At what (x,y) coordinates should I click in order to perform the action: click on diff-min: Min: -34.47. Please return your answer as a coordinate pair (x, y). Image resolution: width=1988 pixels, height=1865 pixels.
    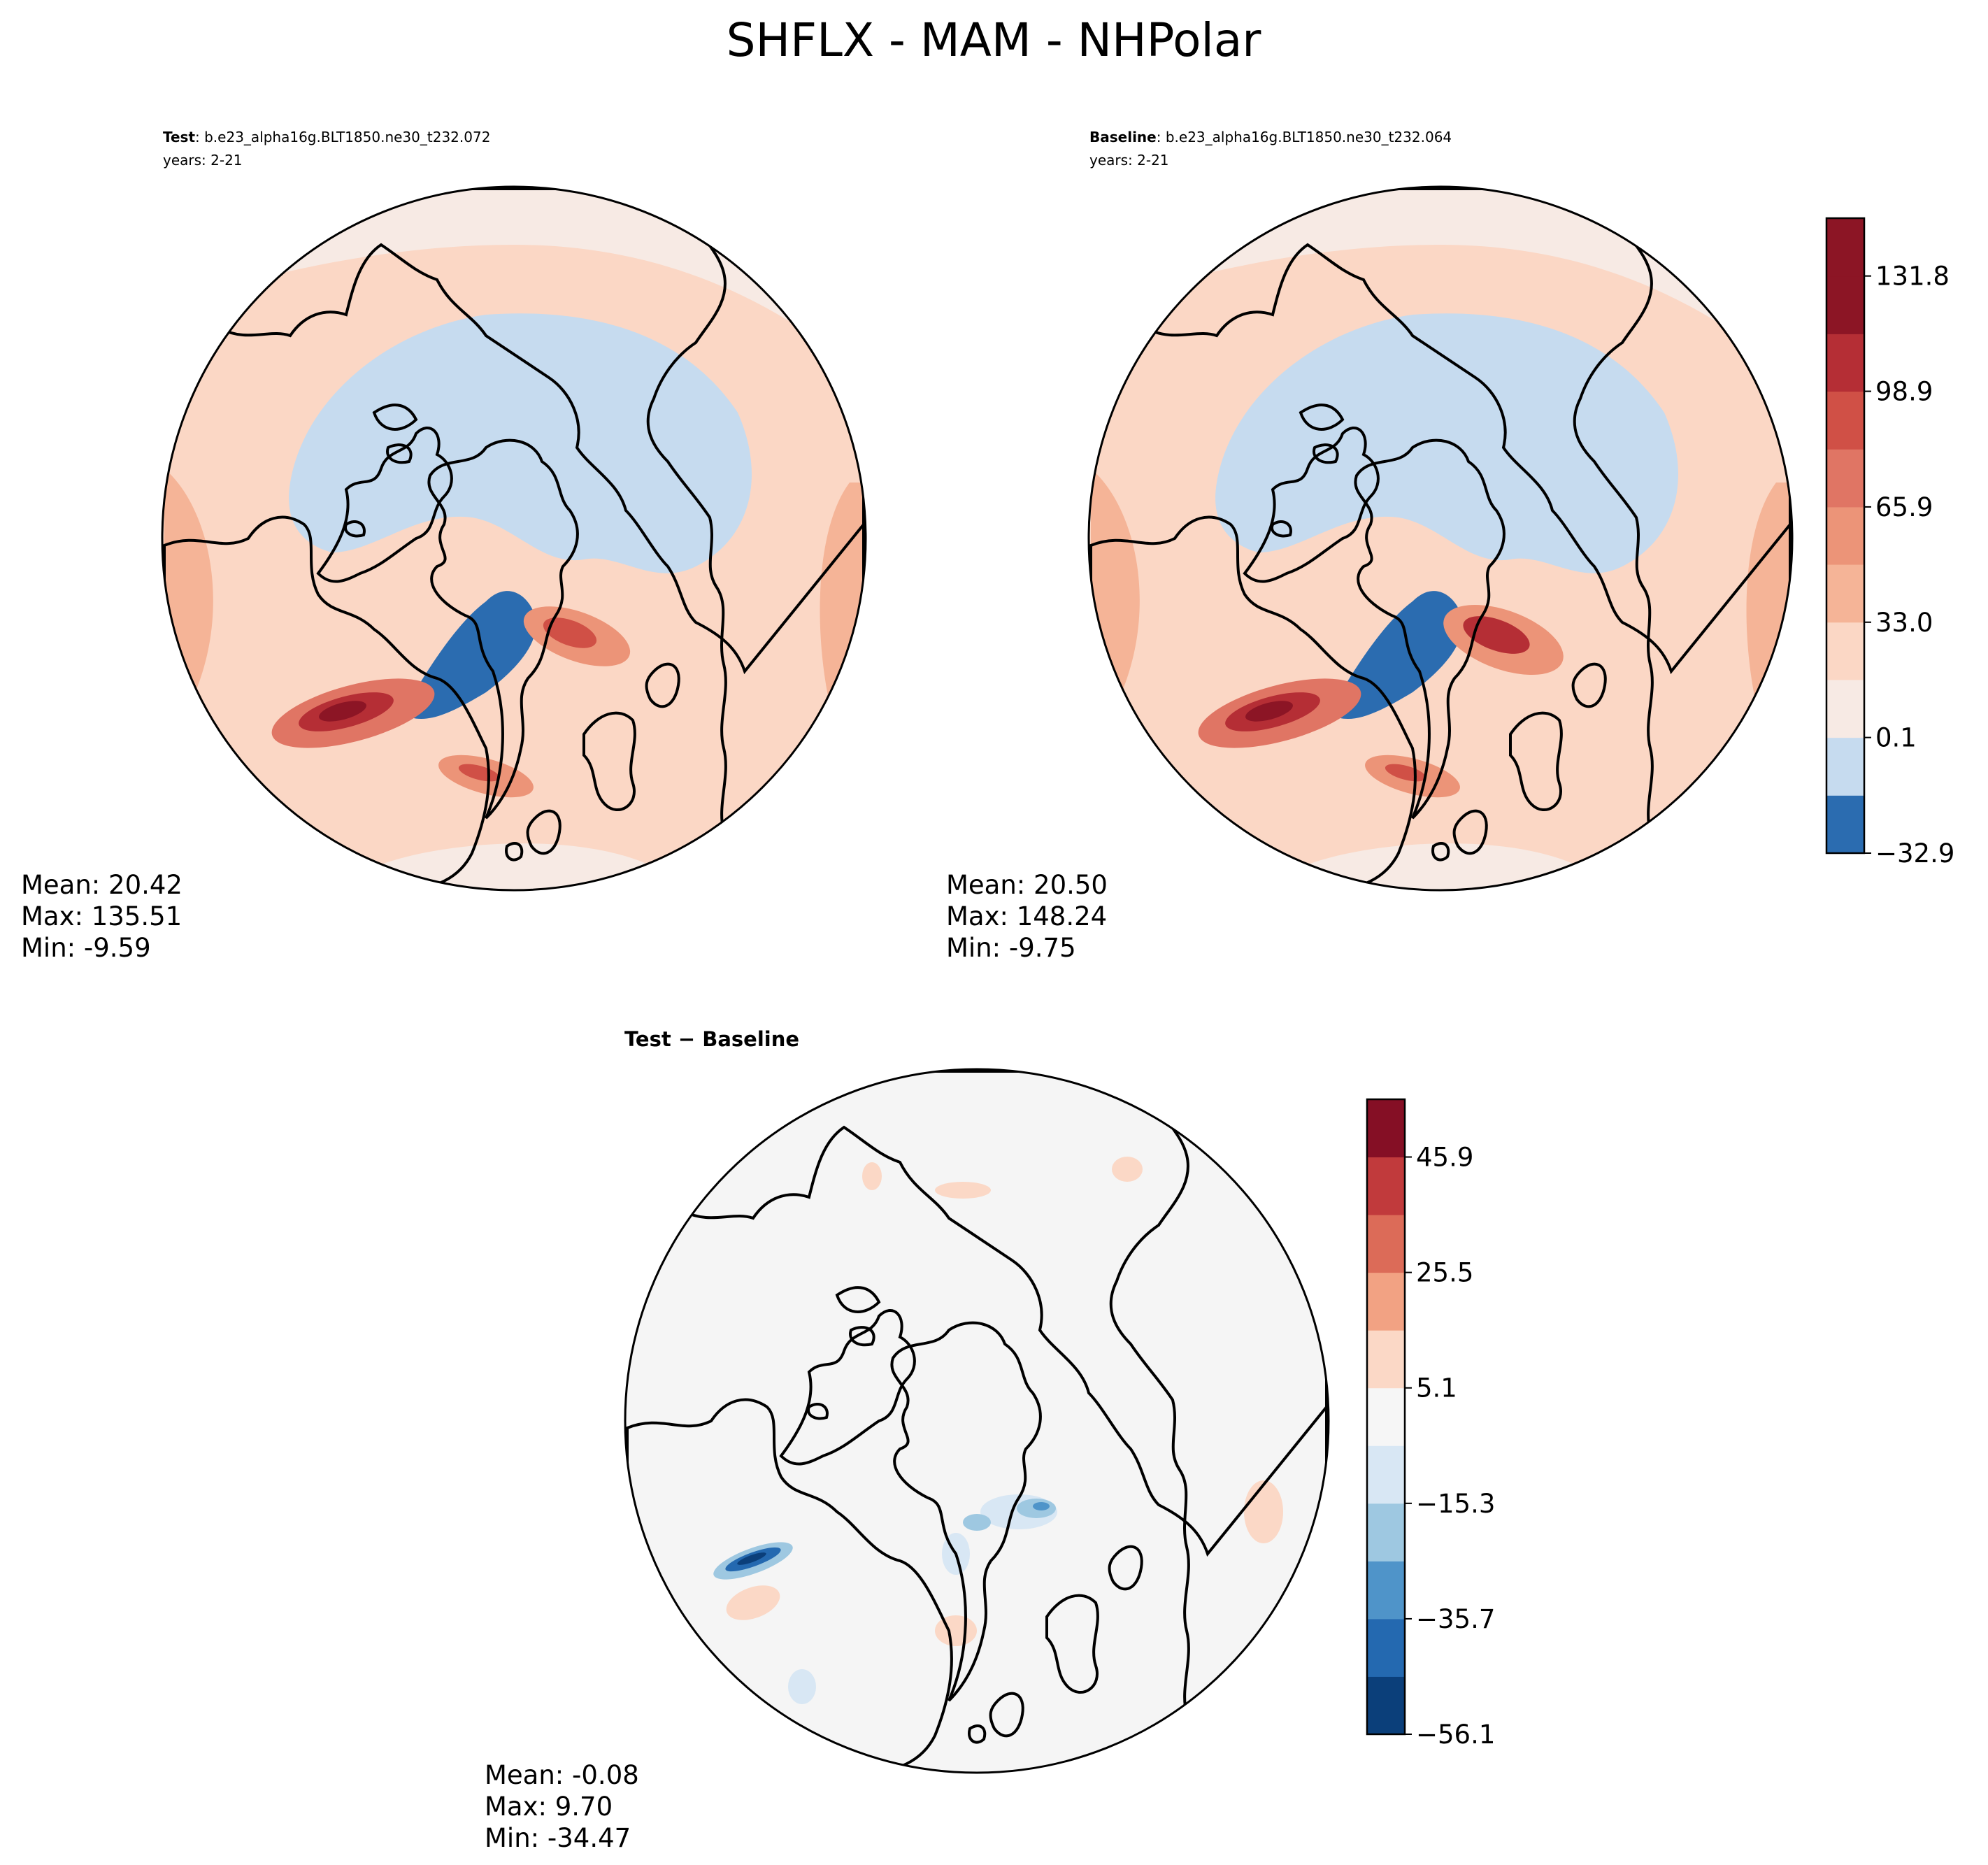
    Looking at the image, I should click on (558, 1838).